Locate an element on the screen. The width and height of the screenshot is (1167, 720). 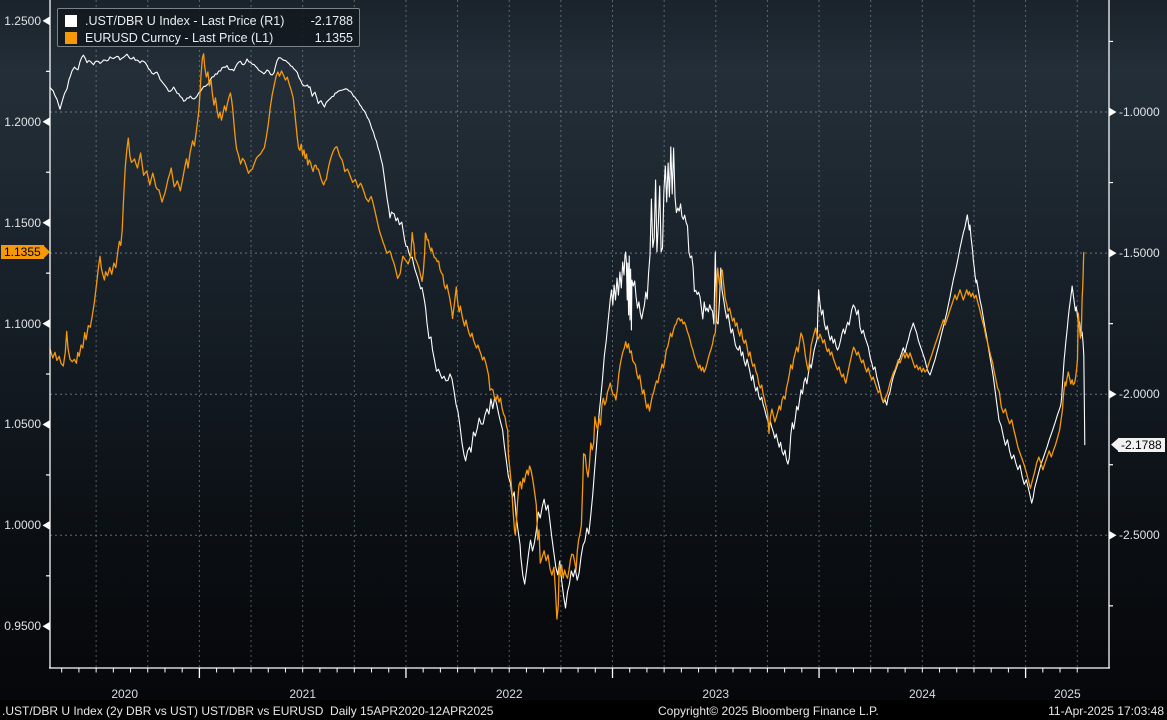
legend-label: .UST/DBR U Index - Last Price (R1) is located at coordinates (185, 21).